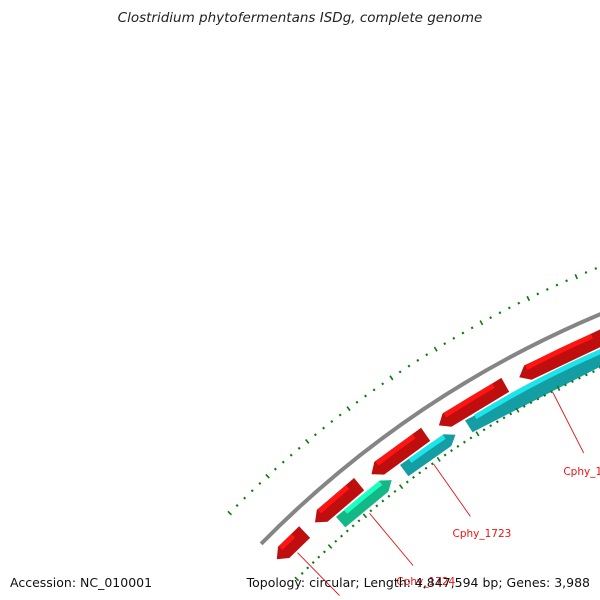 The height and width of the screenshot is (600, 600). I want to click on gene-cphy_1722-highlight, so click(536, 384).